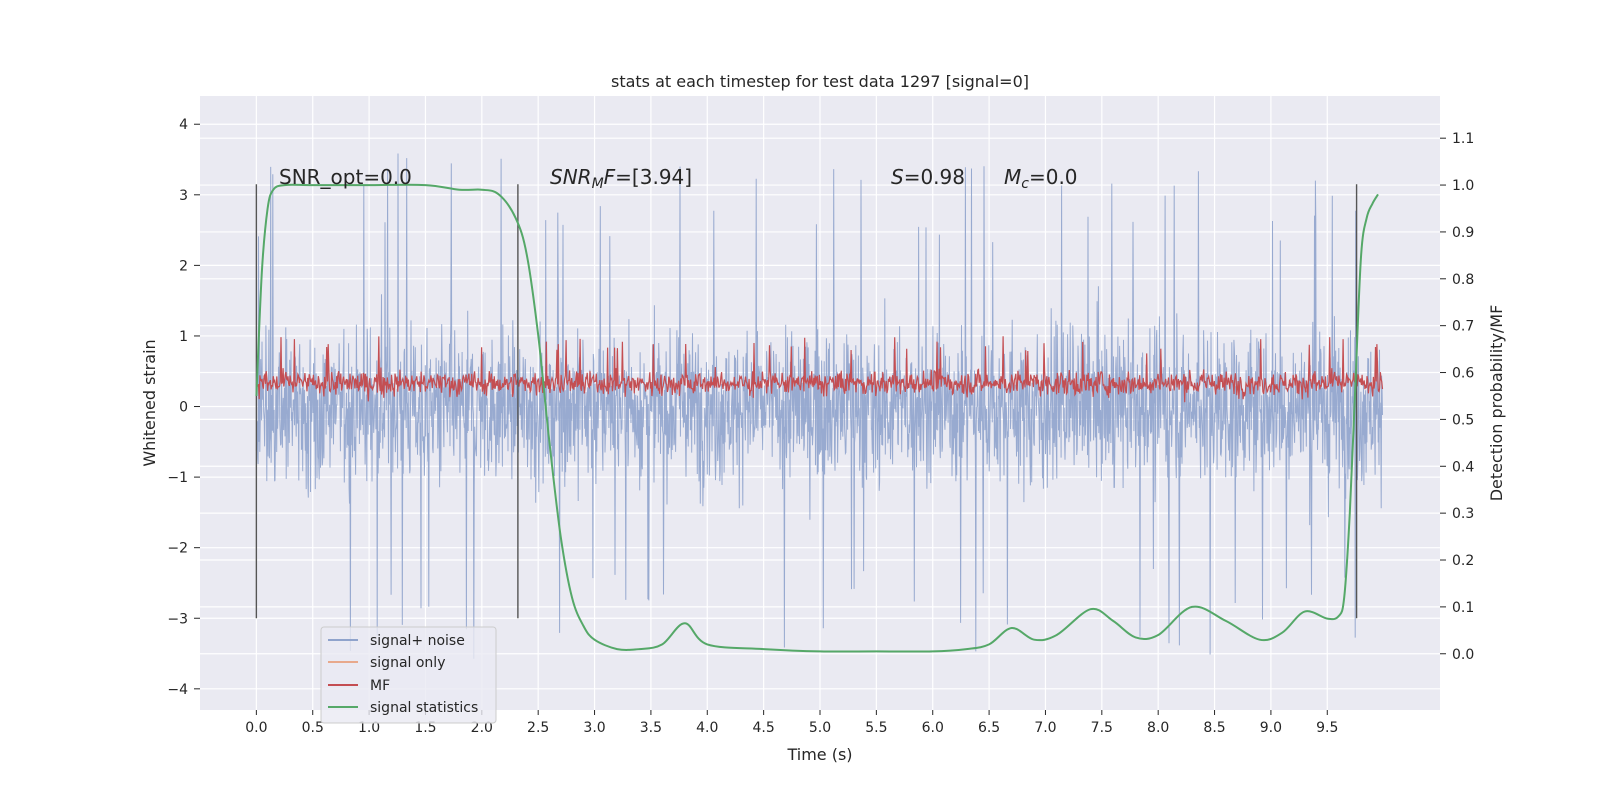 Image resolution: width=1600 pixels, height=800 pixels. What do you see at coordinates (1271, 728) in the screenshot?
I see `x-tick-label-18: 9.0` at bounding box center [1271, 728].